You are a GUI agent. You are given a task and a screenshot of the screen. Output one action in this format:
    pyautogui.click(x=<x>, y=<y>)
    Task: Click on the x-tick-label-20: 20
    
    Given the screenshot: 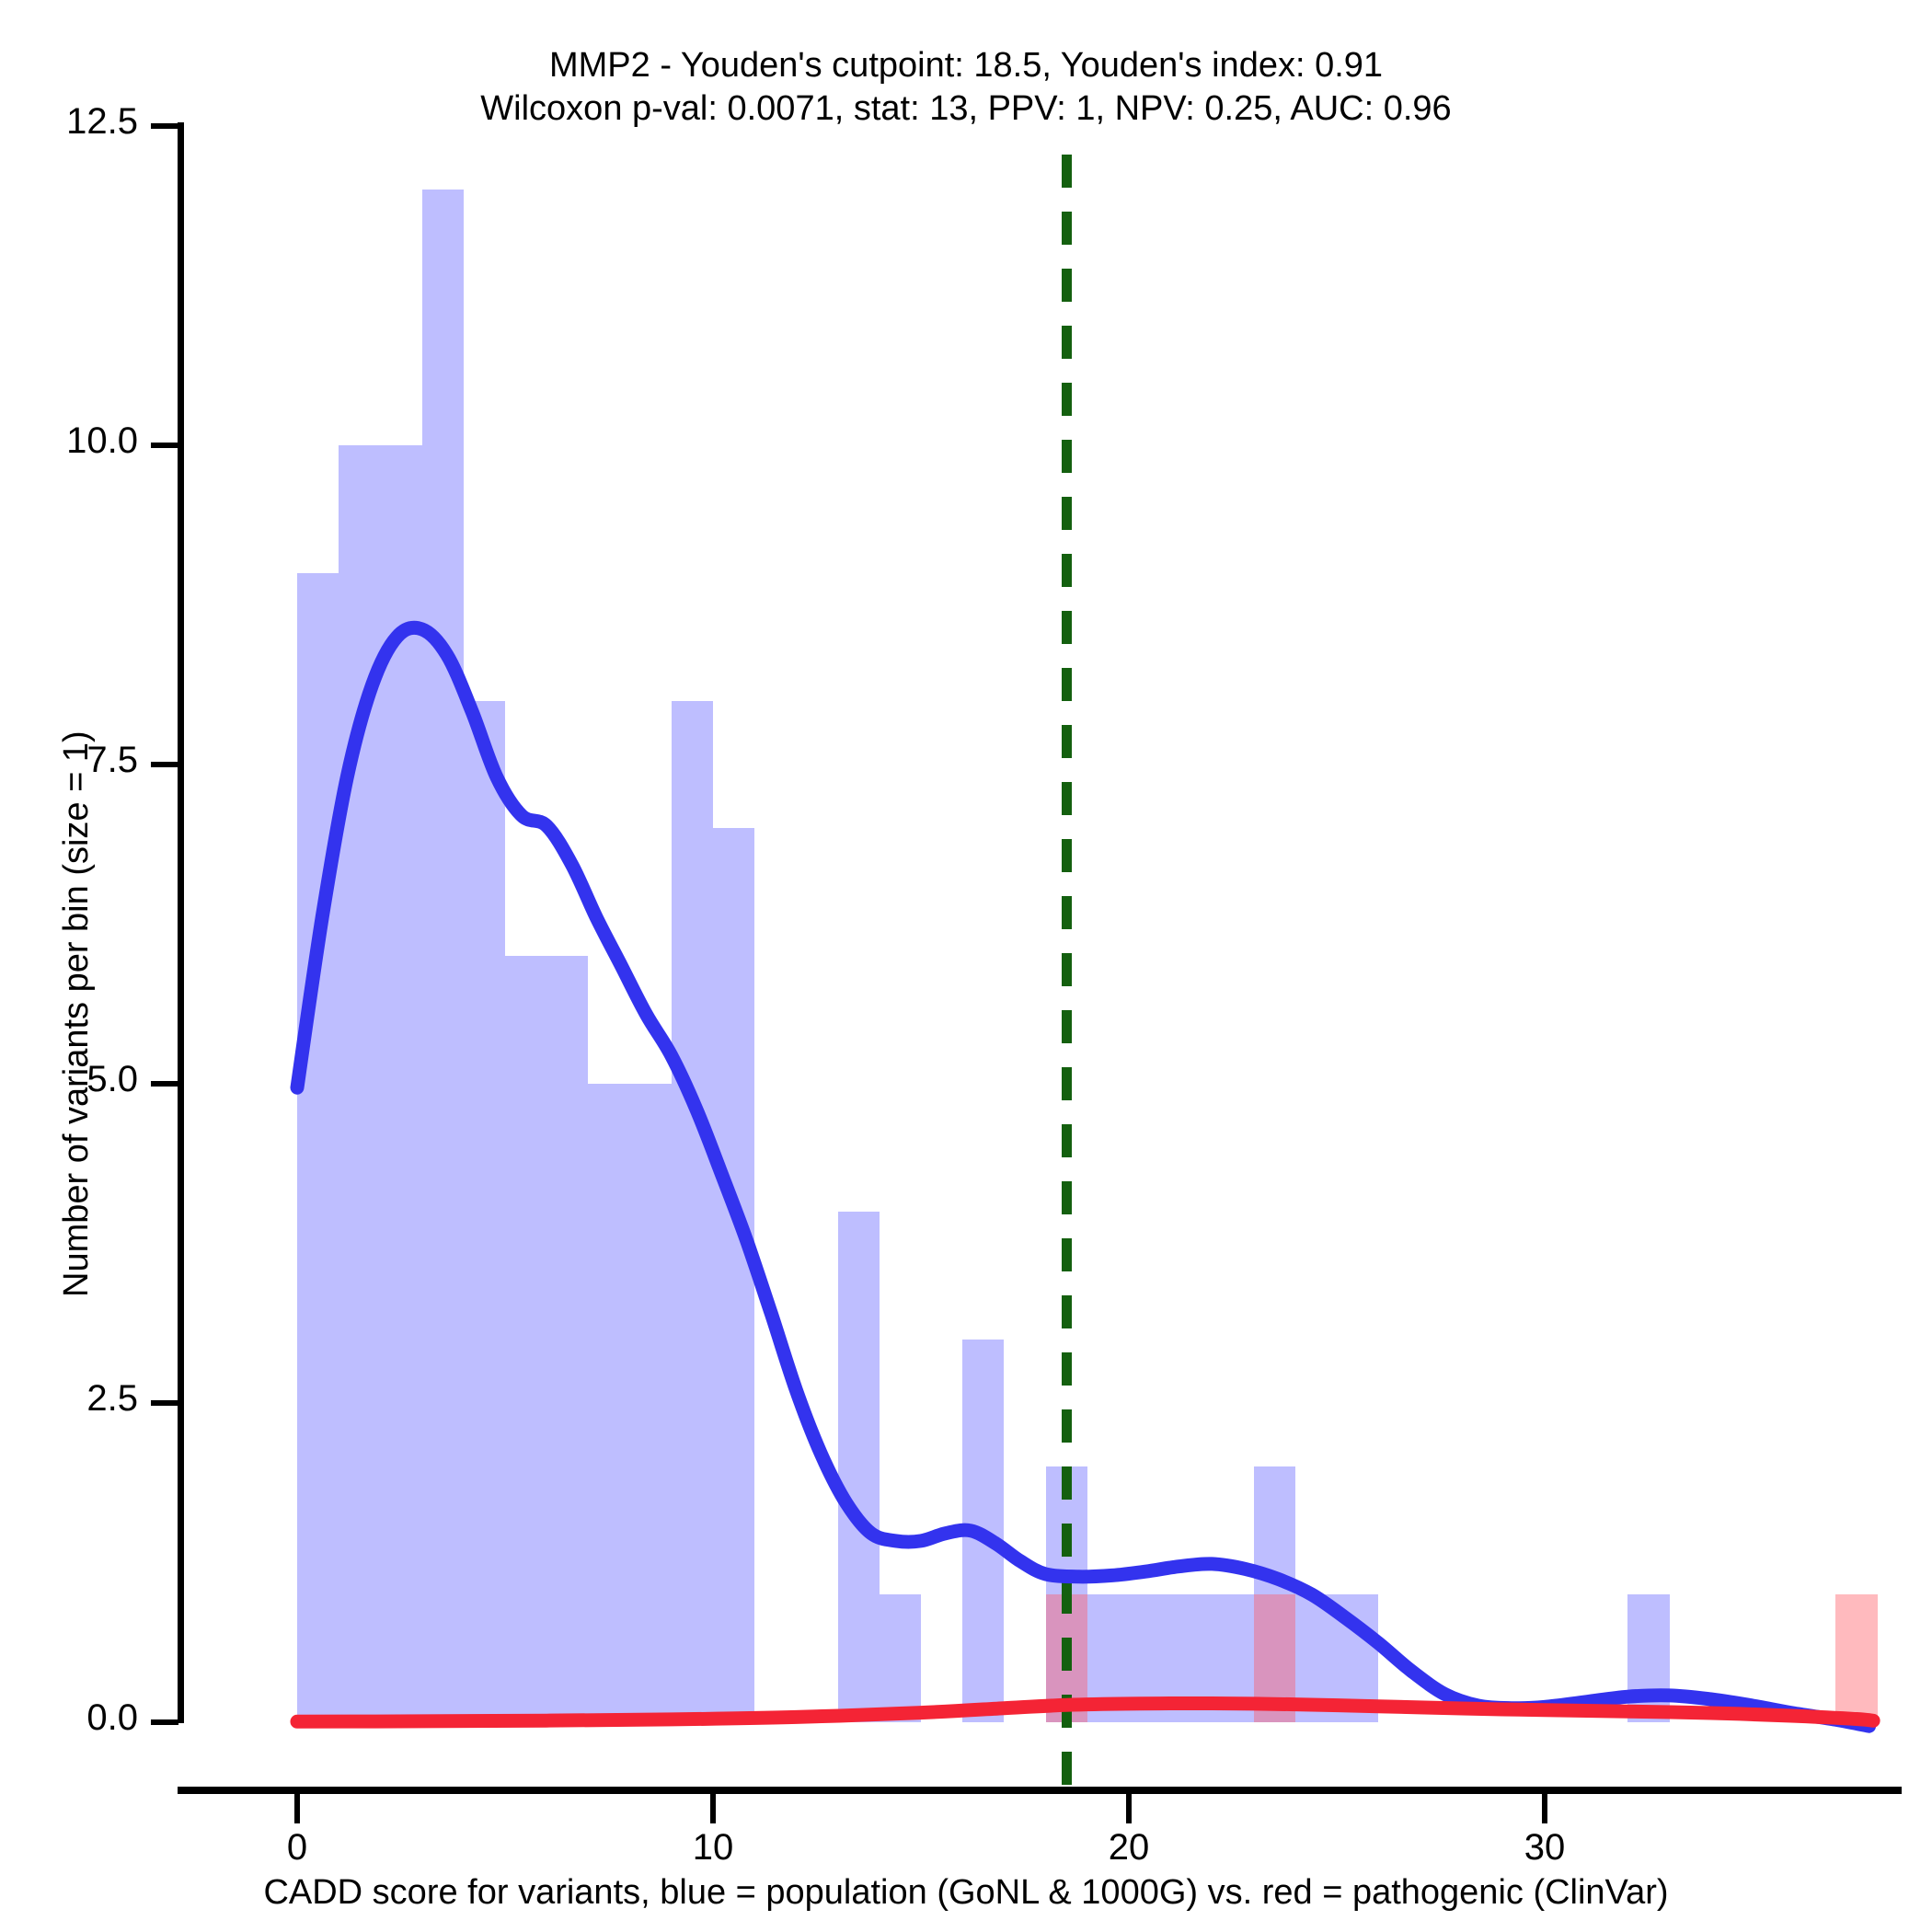 What is the action you would take?
    pyautogui.click(x=1129, y=1847)
    